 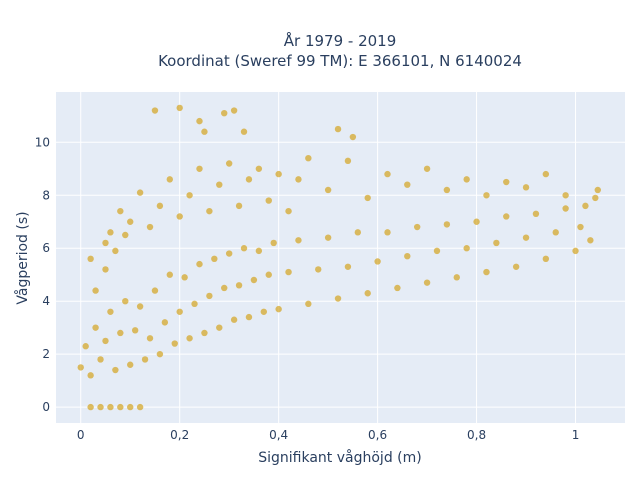 What do you see at coordinates (340, 40) in the screenshot?
I see `chart-title-line-1: År 1979 - 2019` at bounding box center [340, 40].